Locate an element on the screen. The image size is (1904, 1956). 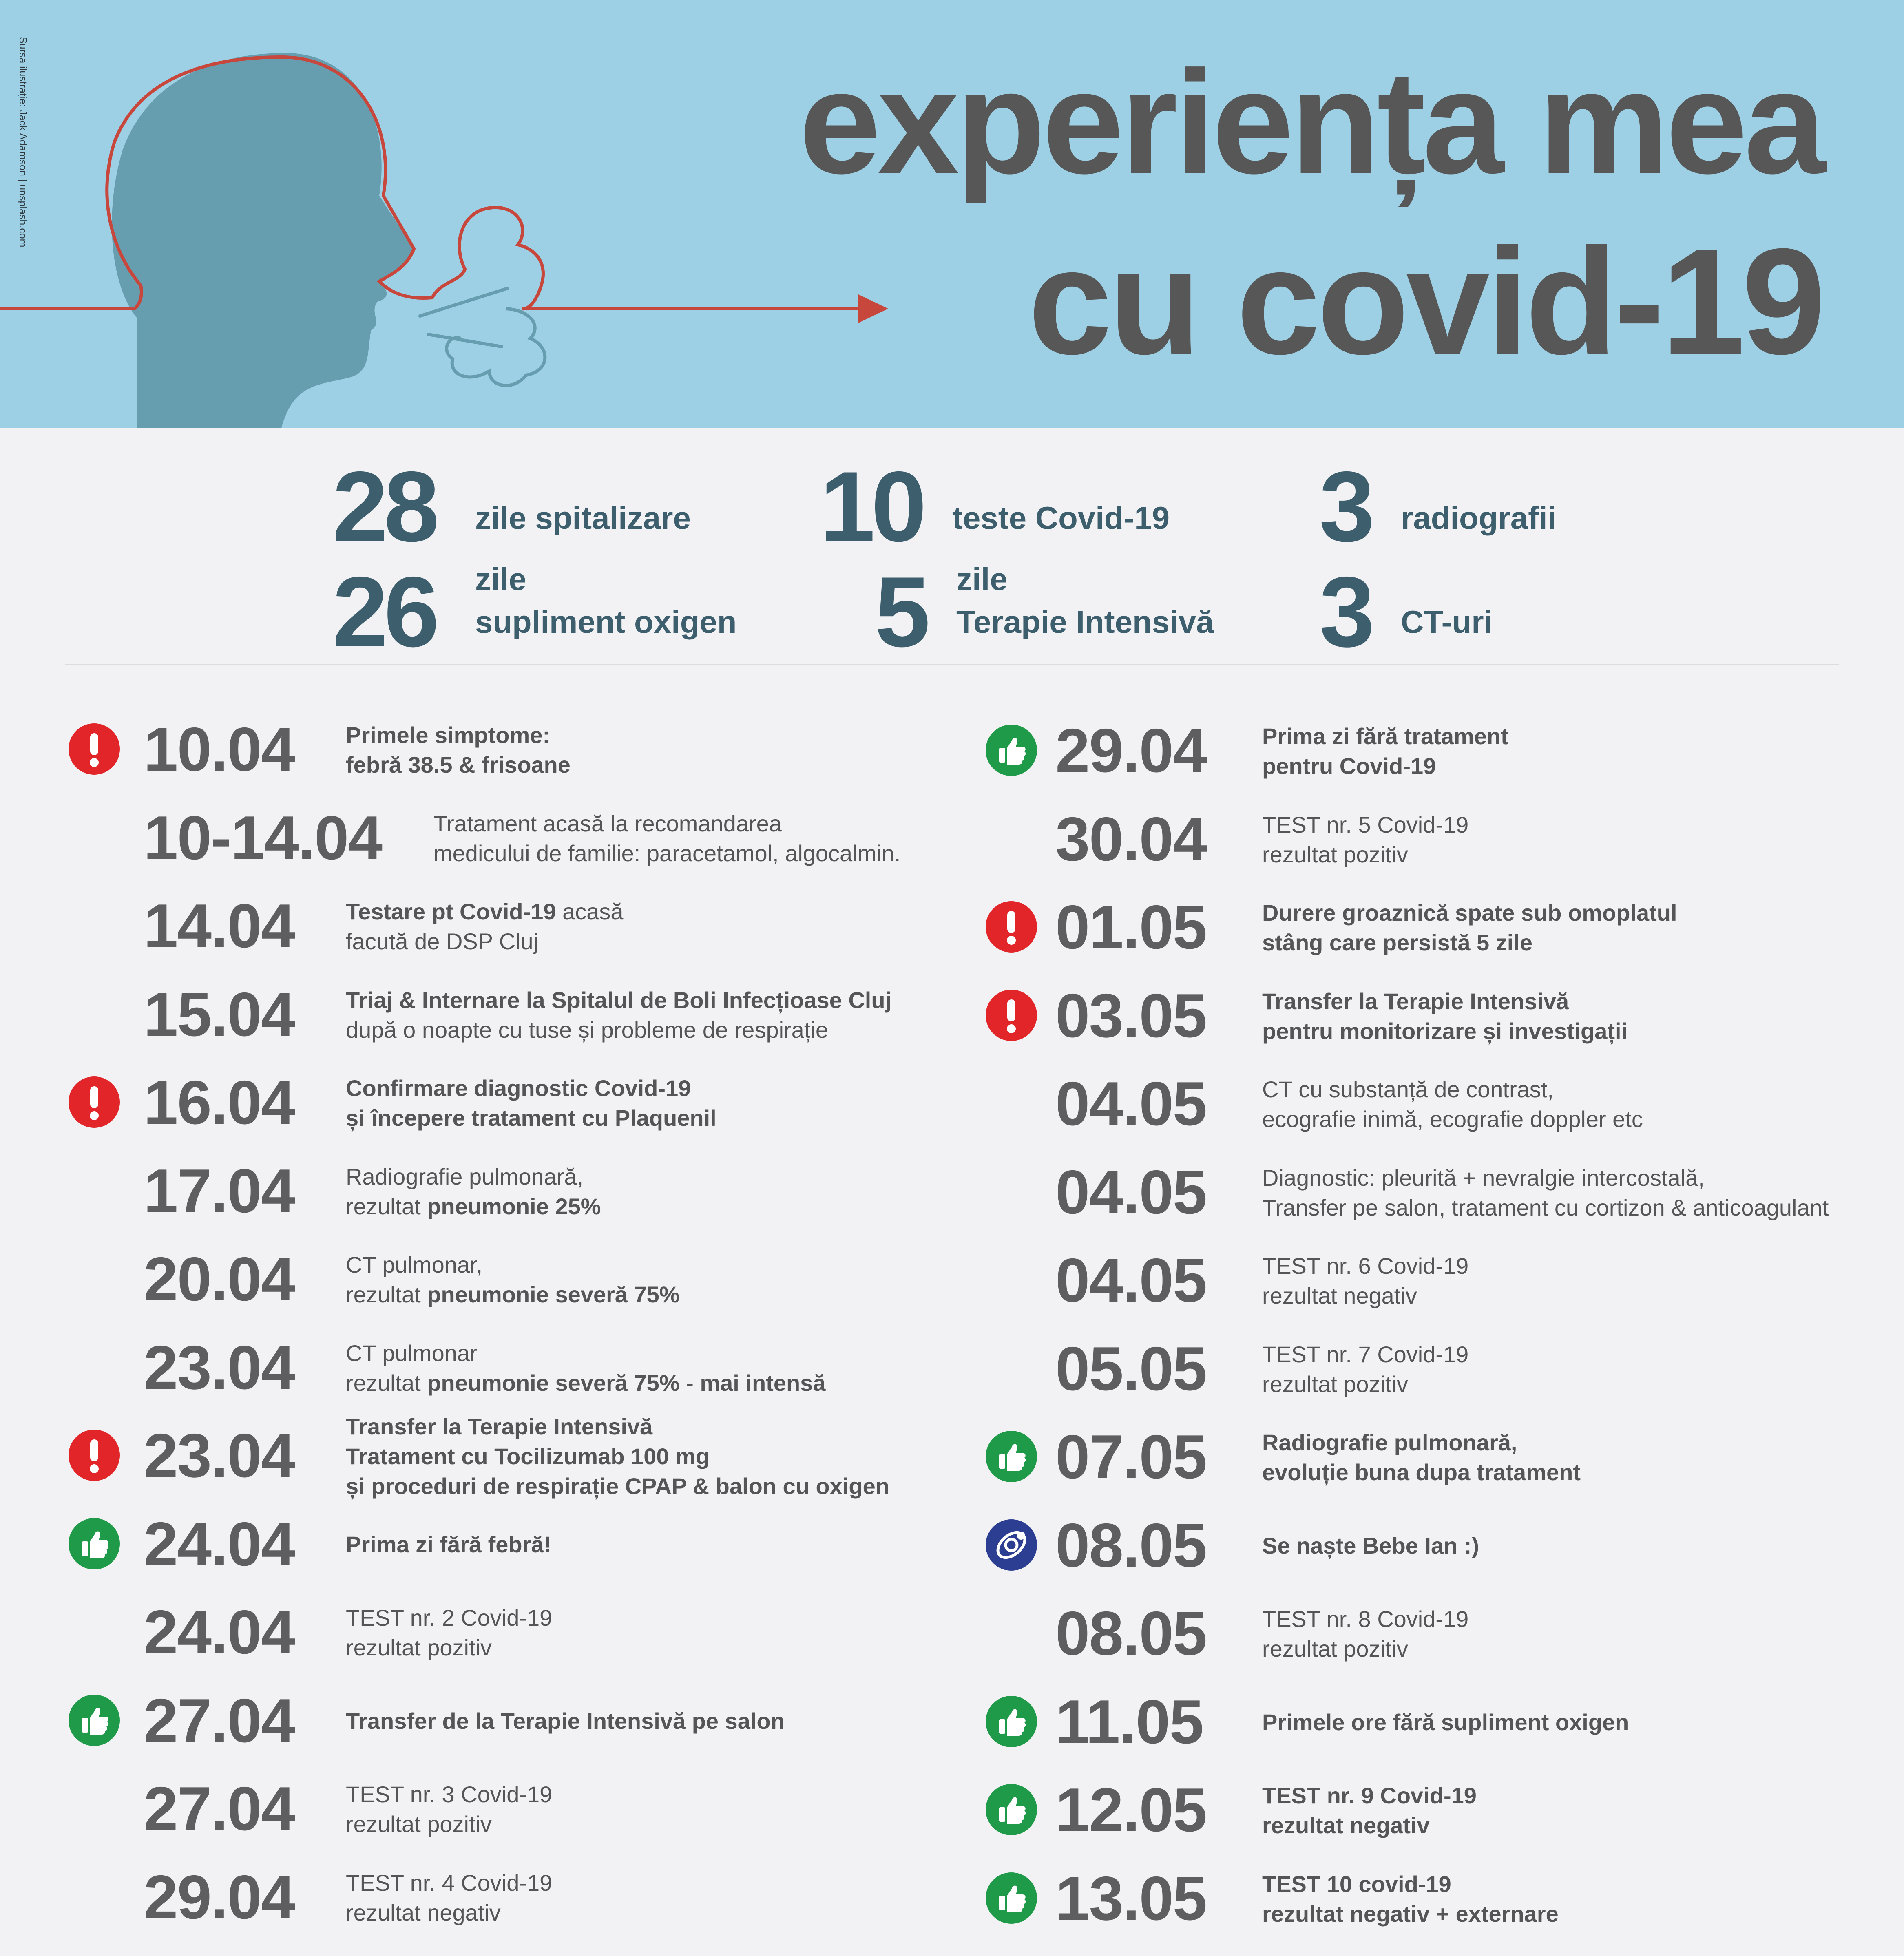
coughing-head-illustration is located at coordinates (444, 240).